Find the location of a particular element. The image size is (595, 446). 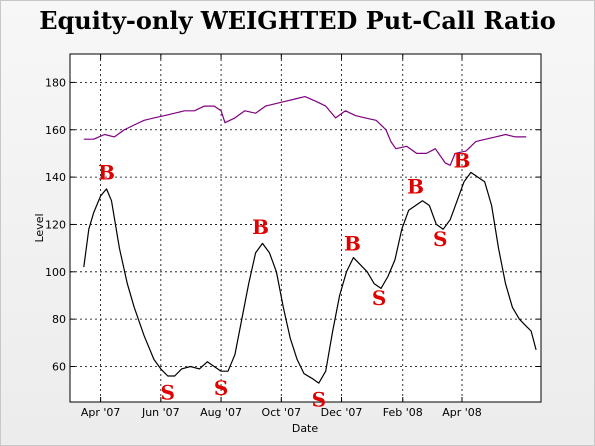

y-tick-label: 80 is located at coordinates (59, 319).